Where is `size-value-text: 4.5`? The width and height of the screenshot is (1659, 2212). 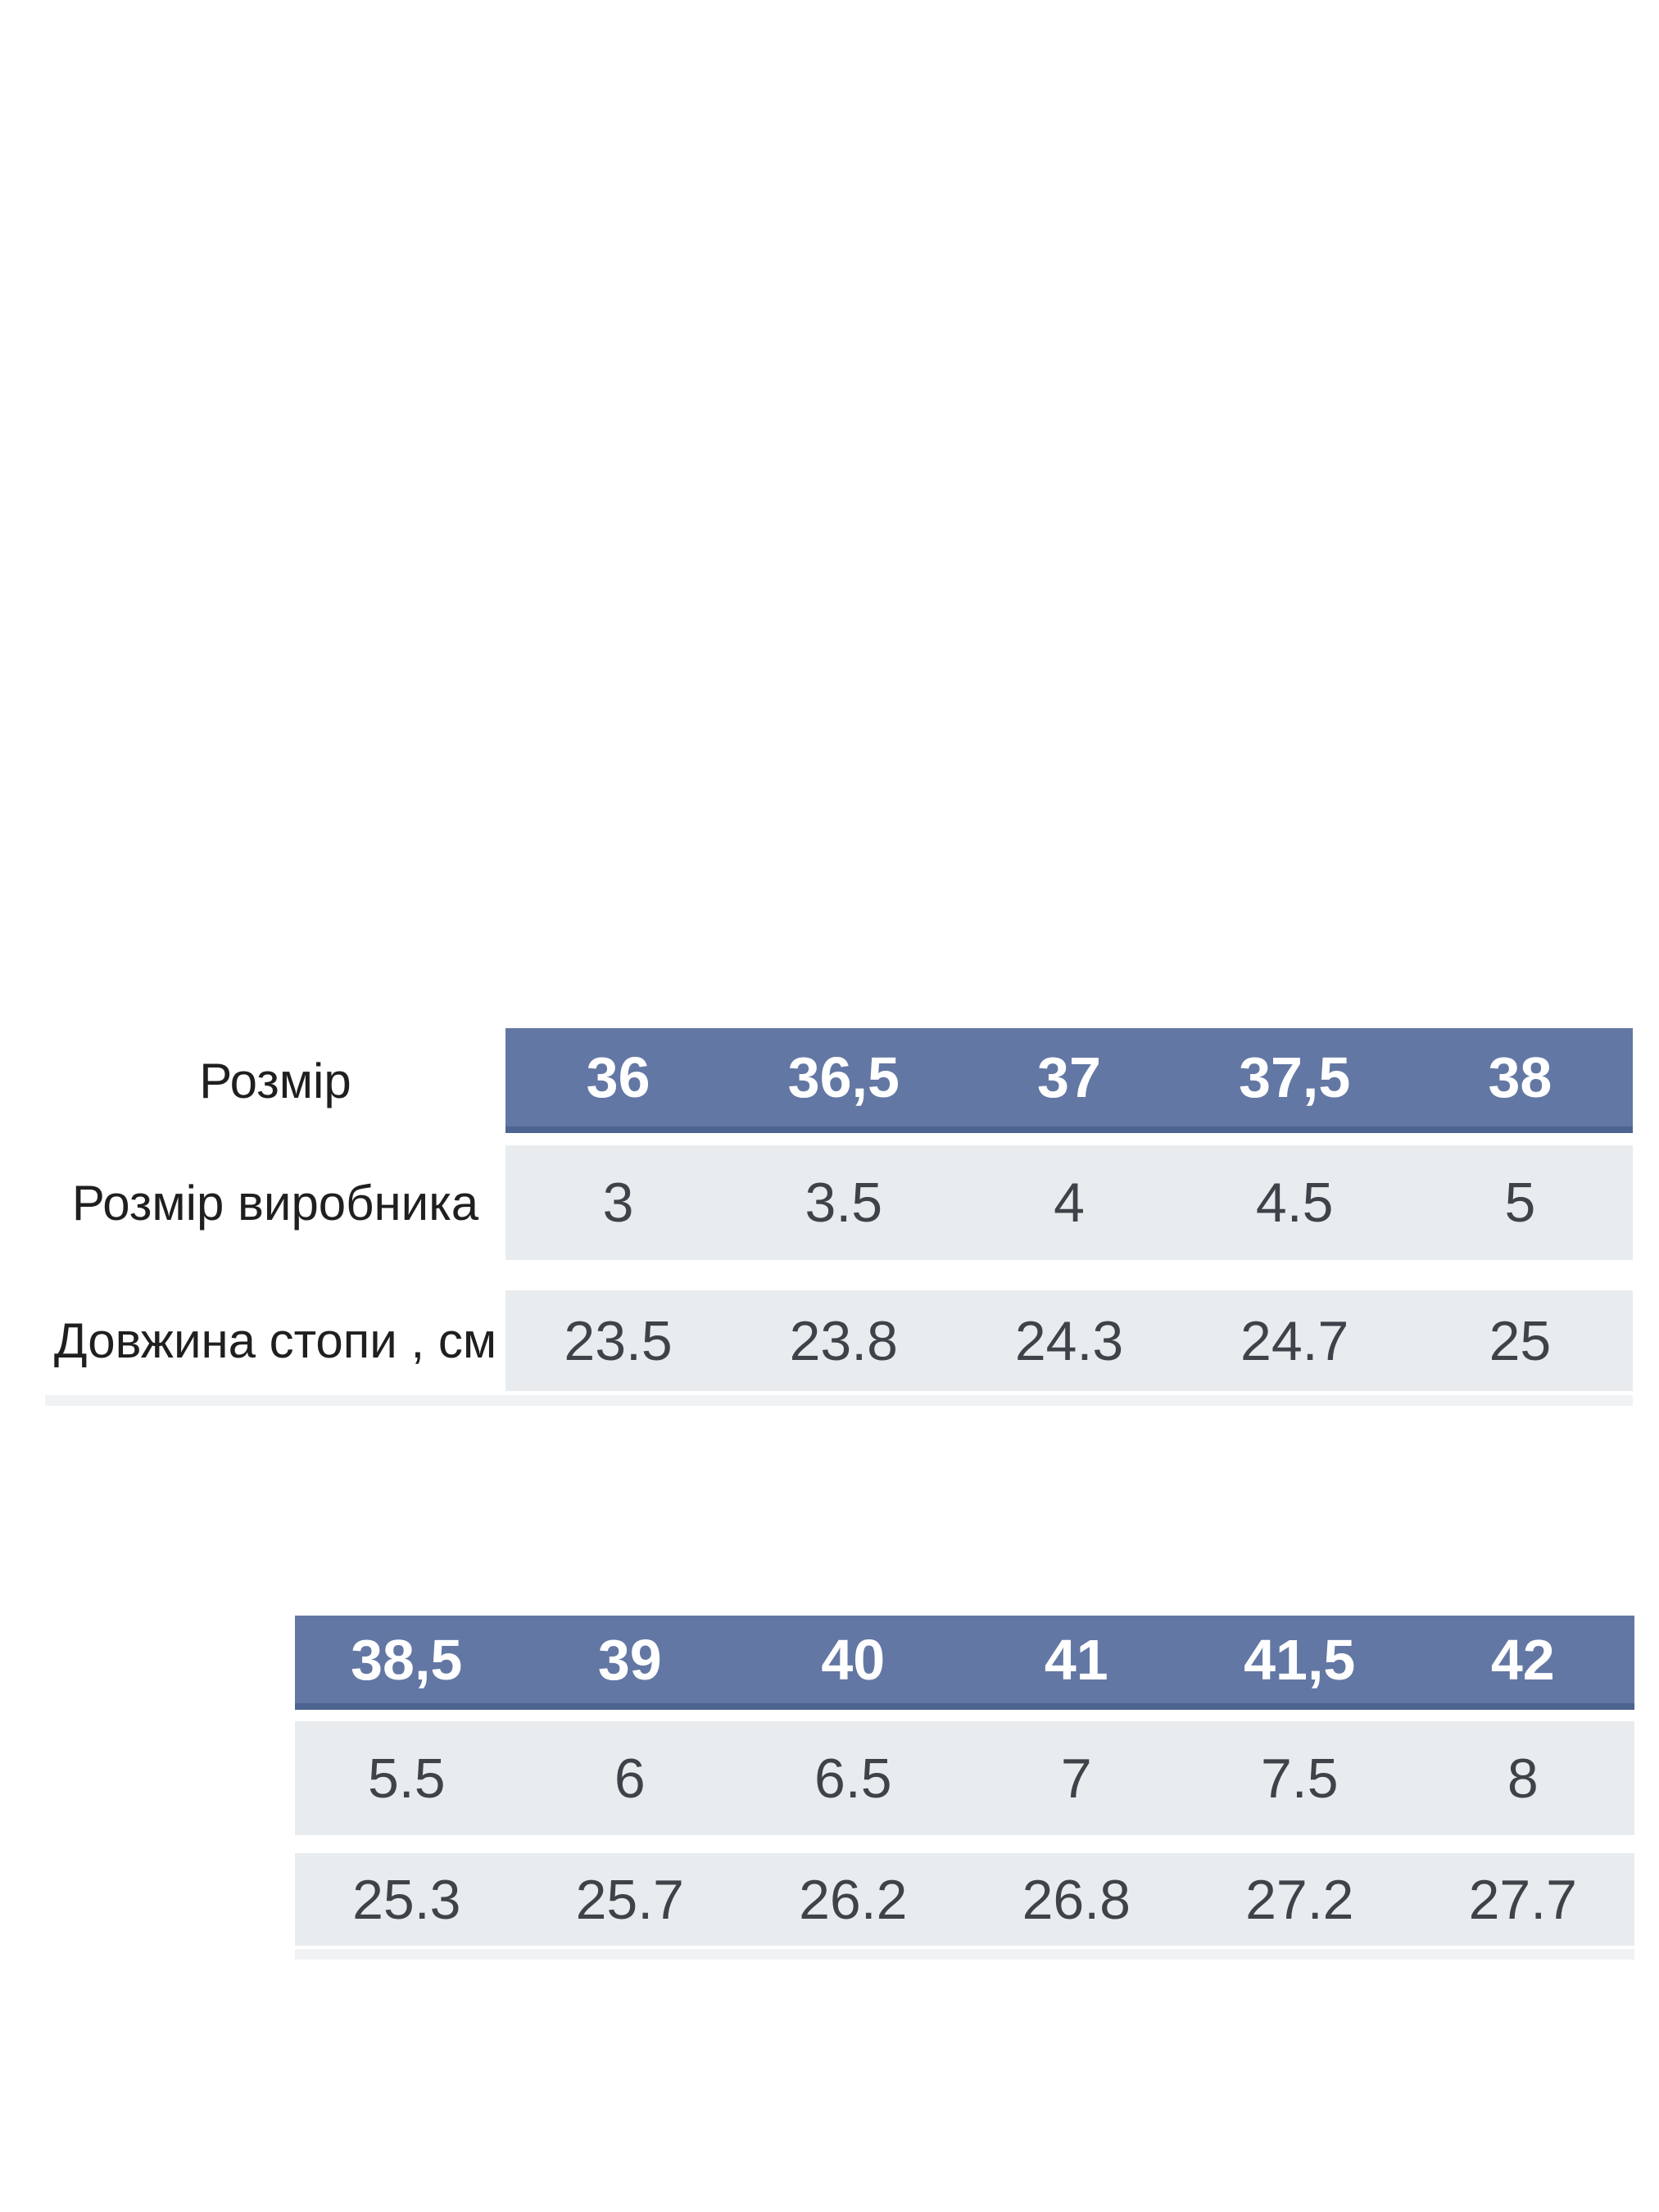
size-value-text: 4.5 is located at coordinates (1294, 1203).